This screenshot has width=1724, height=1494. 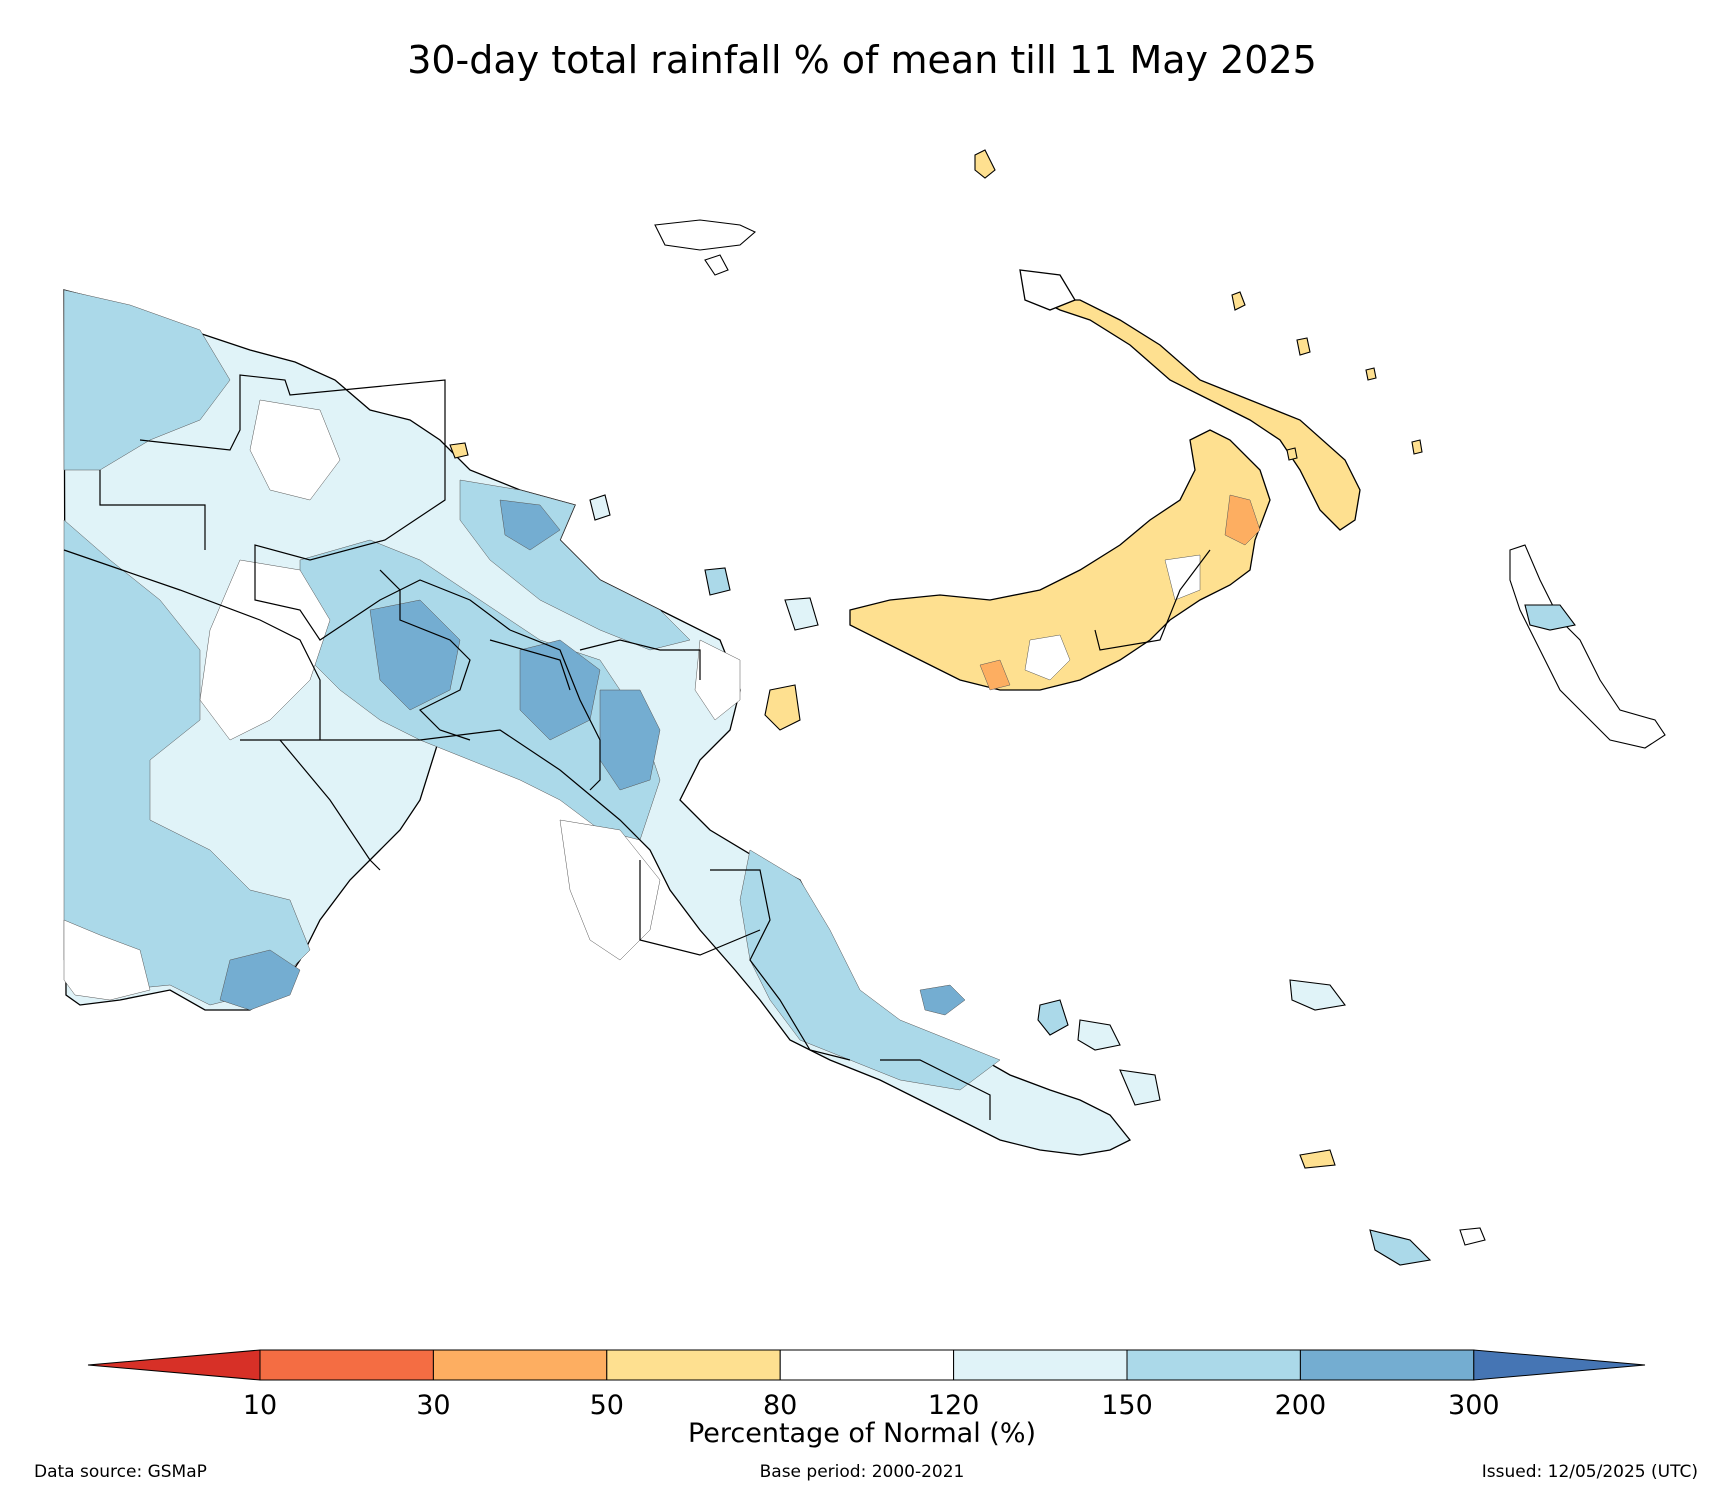 I want to click on colorbar-tick-label: 10, so click(x=260, y=1405).